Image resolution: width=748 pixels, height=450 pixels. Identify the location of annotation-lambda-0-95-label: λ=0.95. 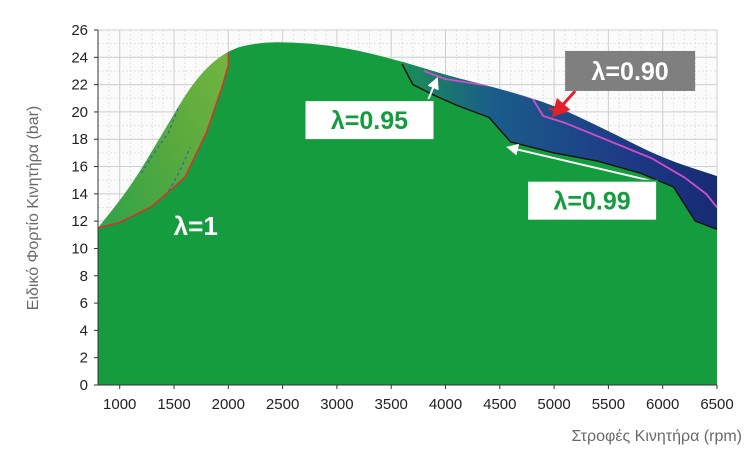
(369, 121).